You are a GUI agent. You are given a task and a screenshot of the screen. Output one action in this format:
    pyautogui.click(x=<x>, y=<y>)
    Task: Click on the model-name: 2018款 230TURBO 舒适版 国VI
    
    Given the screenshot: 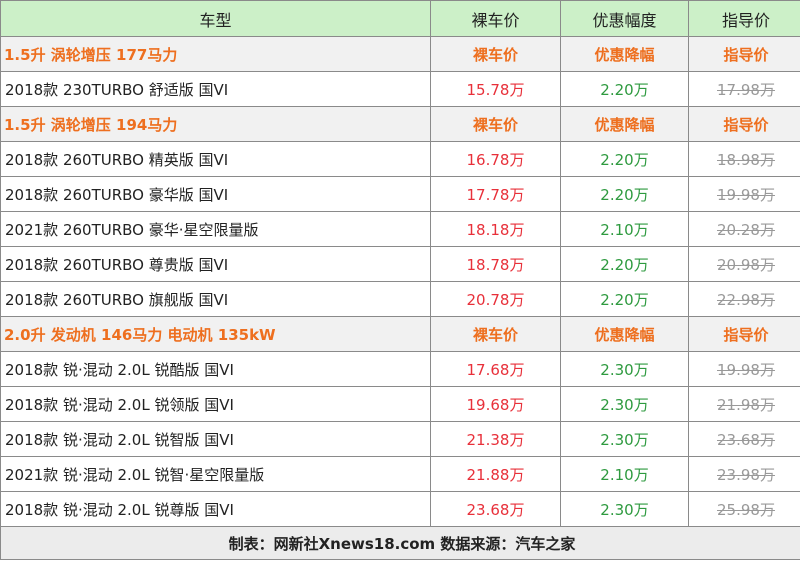 What is the action you would take?
    pyautogui.click(x=215, y=89)
    